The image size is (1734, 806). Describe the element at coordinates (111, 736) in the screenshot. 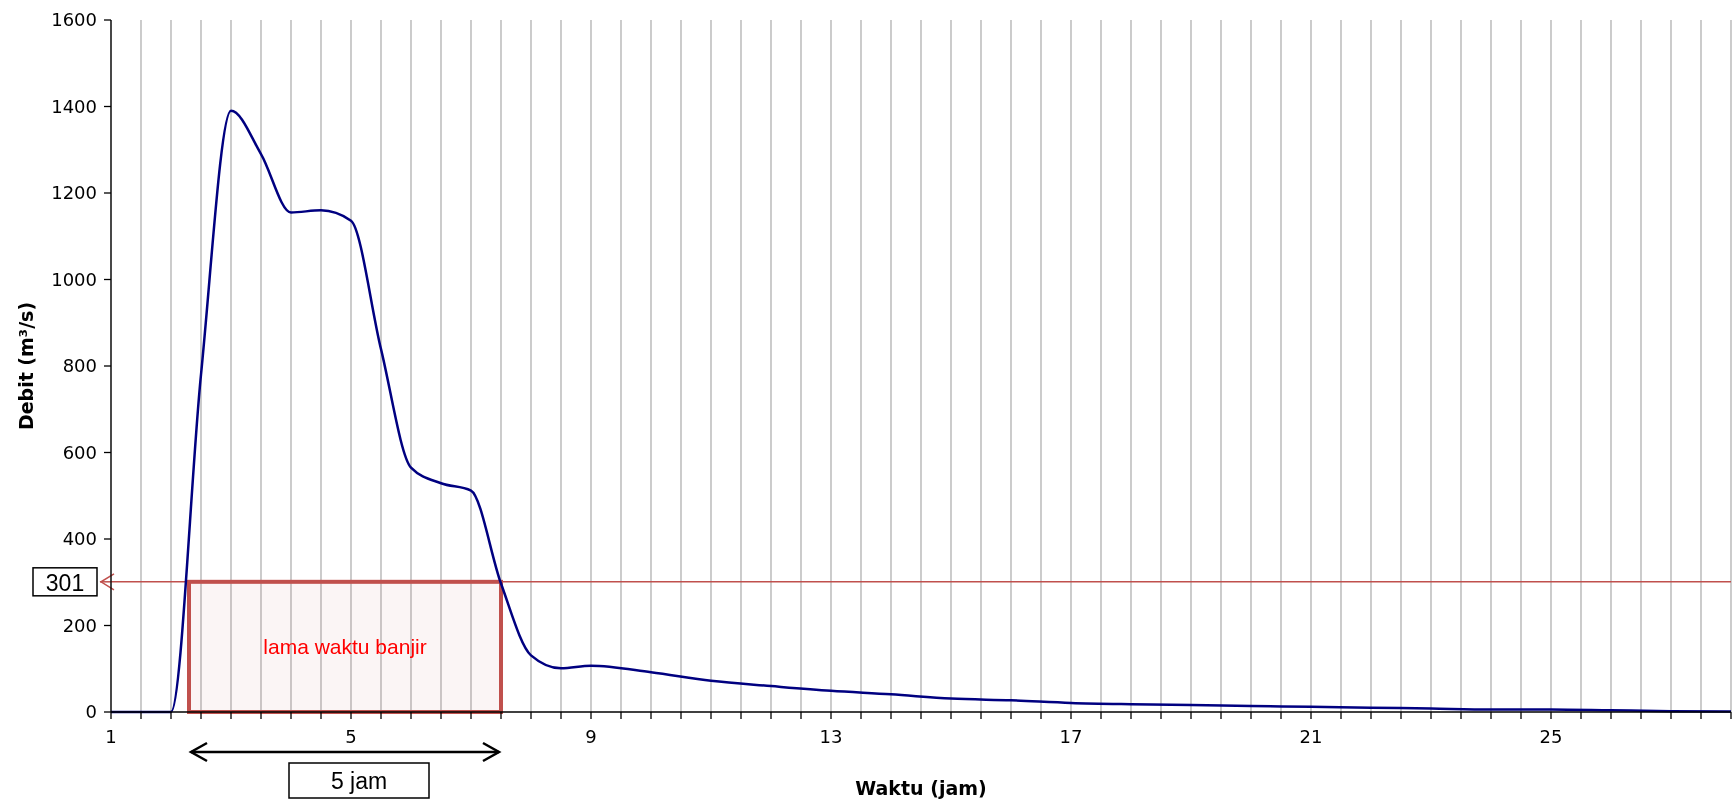

I see `x-tick-label: 1` at that location.